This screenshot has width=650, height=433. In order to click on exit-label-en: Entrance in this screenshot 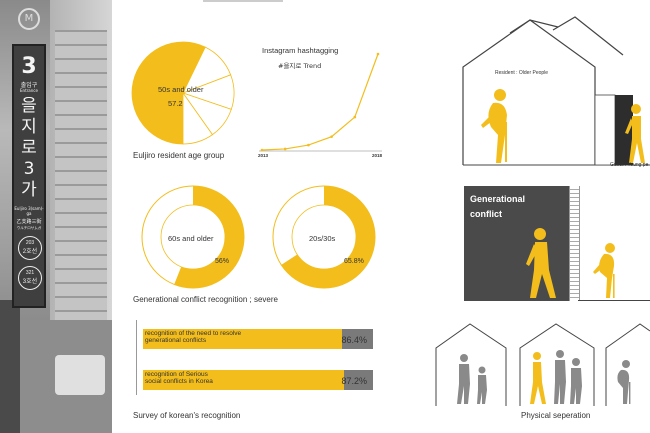, I will do `click(29, 90)`.